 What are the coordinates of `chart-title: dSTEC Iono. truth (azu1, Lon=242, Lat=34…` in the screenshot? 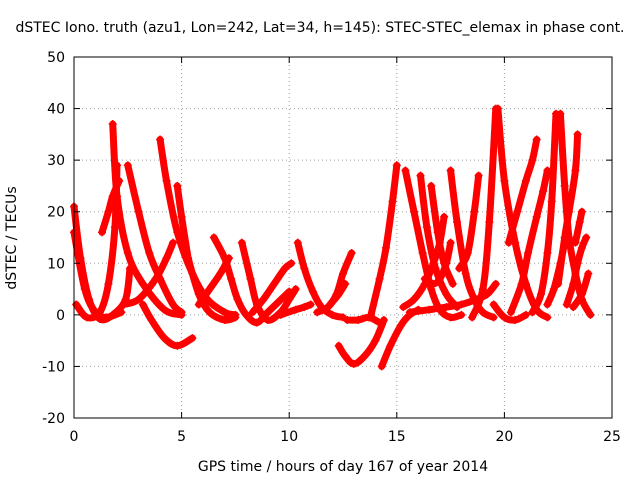 It's located at (319, 28).